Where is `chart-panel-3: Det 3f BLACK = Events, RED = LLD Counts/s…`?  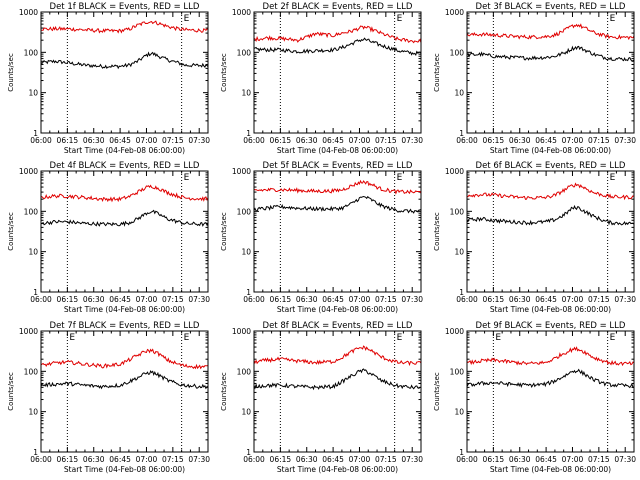
chart-panel-3: Det 3f BLACK = Events, RED = LLD Counts/s… is located at coordinates (534, 78).